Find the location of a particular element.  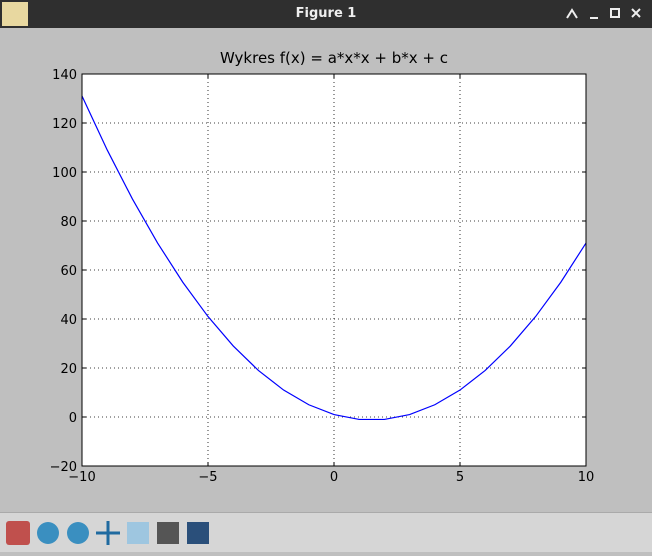

y-tick-label: 60 is located at coordinates (68, 271).